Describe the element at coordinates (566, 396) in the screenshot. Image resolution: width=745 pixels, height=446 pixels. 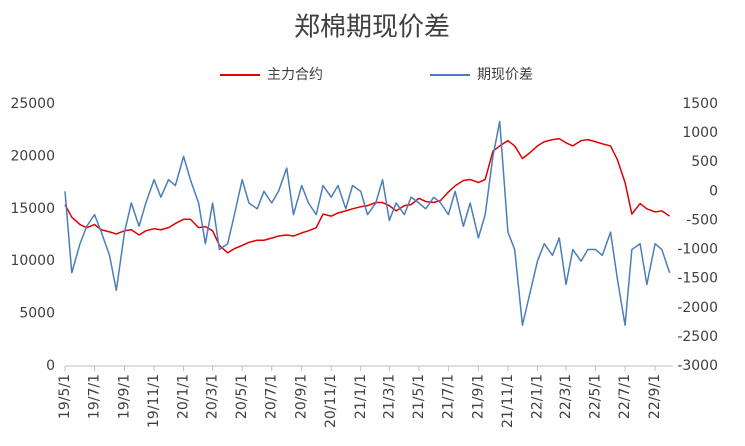
I see `x-tick-label: 22/3/1` at that location.